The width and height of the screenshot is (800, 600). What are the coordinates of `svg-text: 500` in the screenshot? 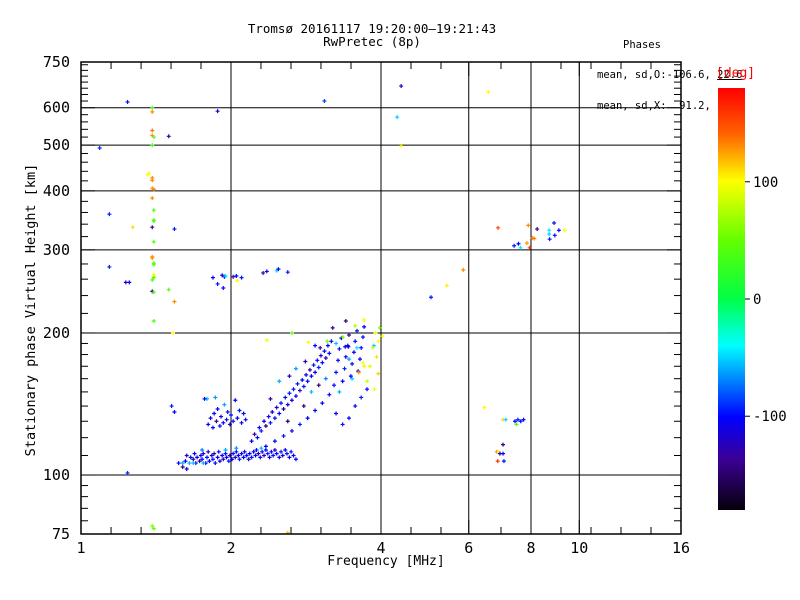 It's located at (56, 145).